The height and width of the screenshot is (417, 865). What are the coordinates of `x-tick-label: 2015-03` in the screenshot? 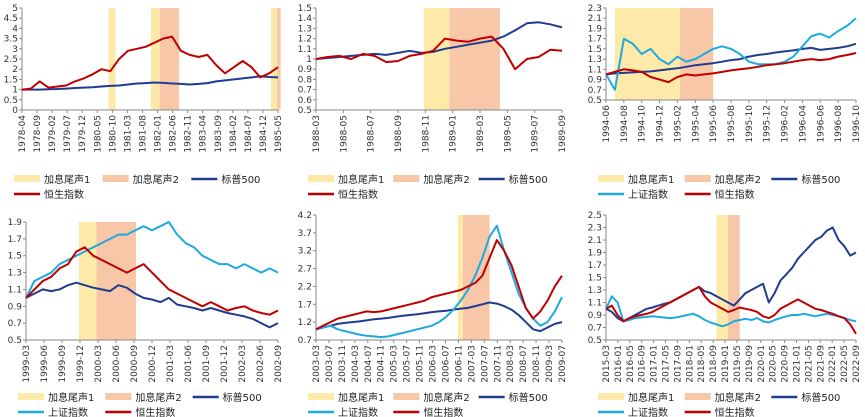 It's located at (607, 364).